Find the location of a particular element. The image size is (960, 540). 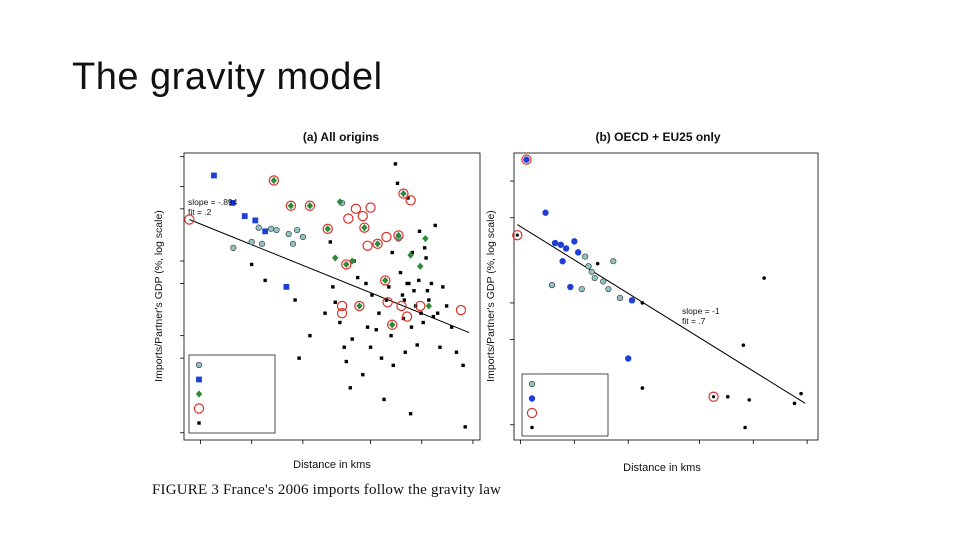

chart-a-y-axis is located at coordinates (182, 295).